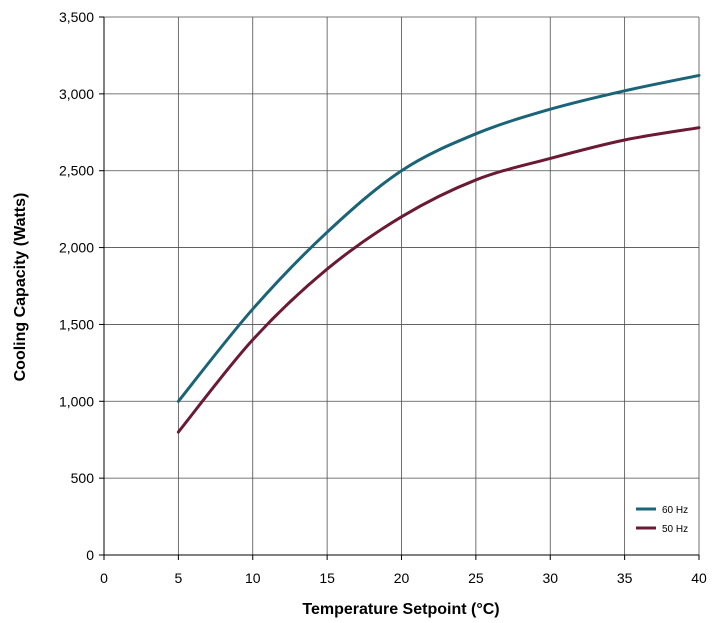  Describe the element at coordinates (625, 578) in the screenshot. I see `x-tick-label: 35` at that location.